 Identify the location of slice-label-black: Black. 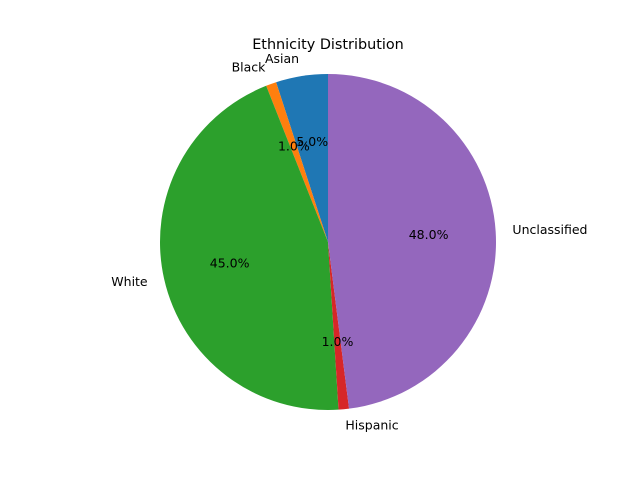
(249, 67).